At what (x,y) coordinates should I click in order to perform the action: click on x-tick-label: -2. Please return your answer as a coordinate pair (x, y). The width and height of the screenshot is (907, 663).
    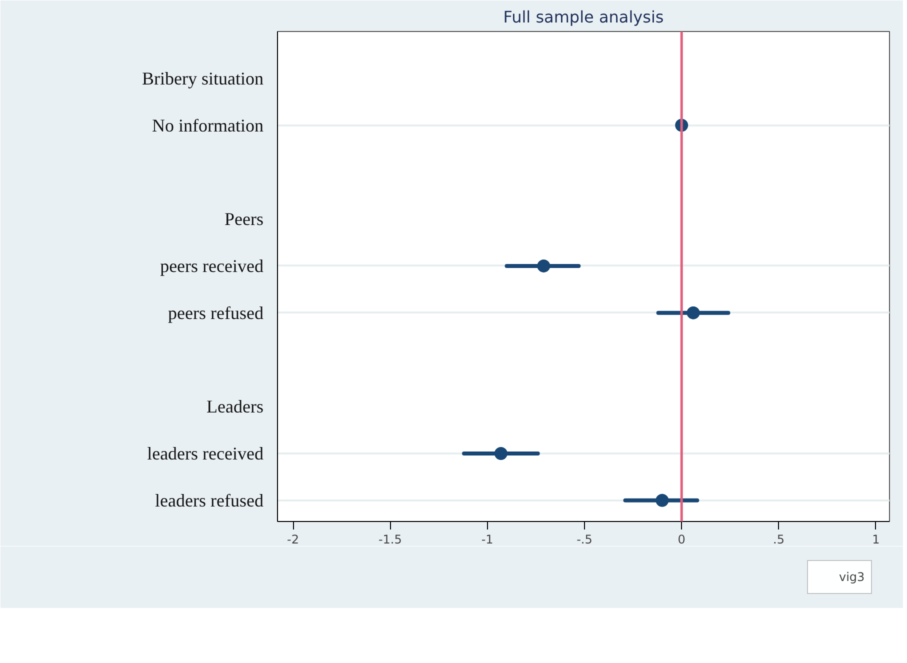
    Looking at the image, I should click on (293, 539).